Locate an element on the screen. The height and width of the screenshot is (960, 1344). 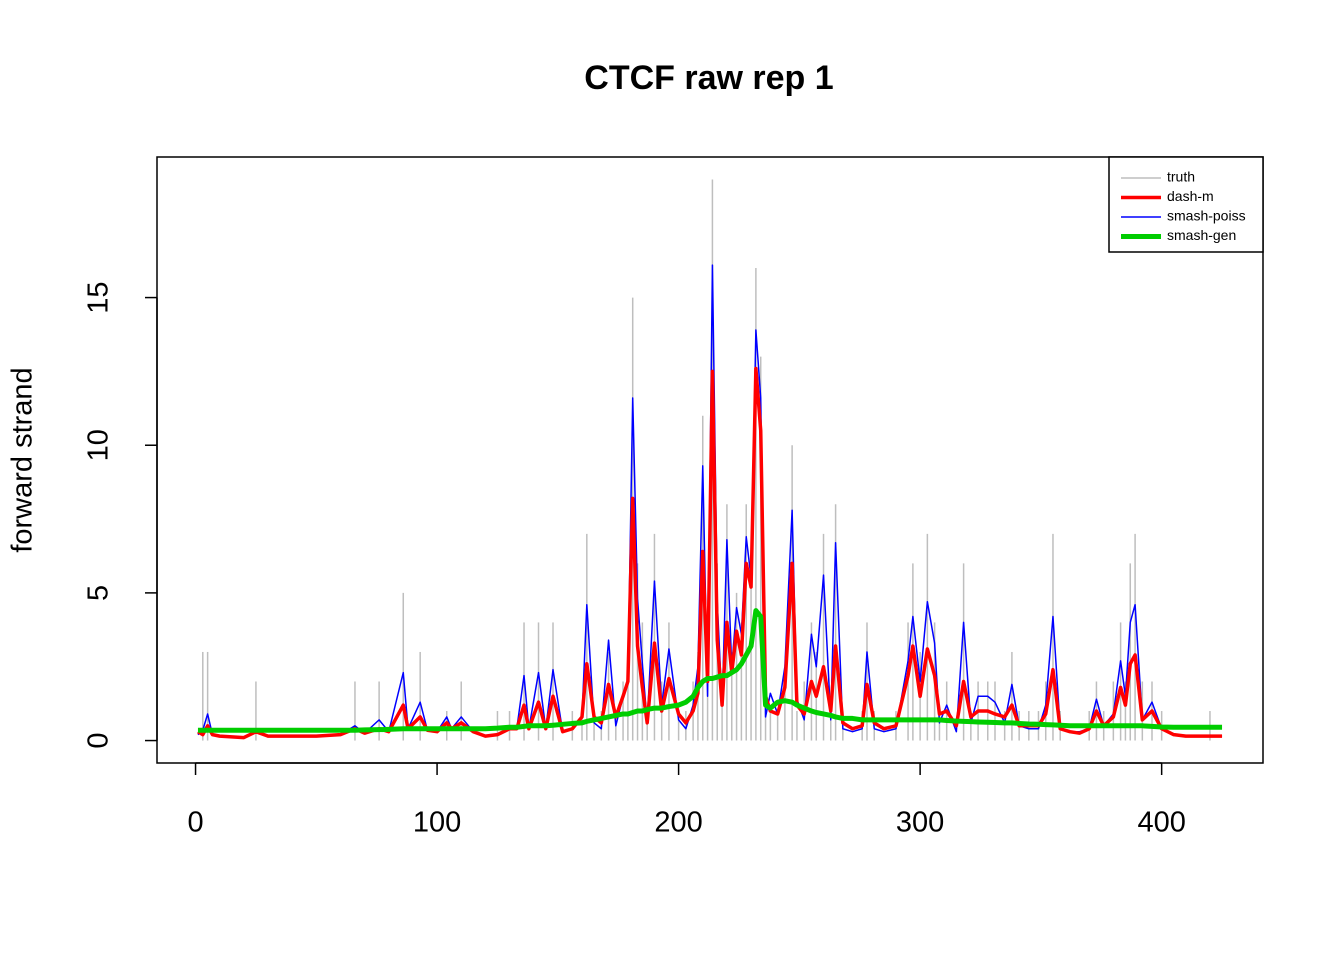
x-tick-label: 300 is located at coordinates (920, 823).